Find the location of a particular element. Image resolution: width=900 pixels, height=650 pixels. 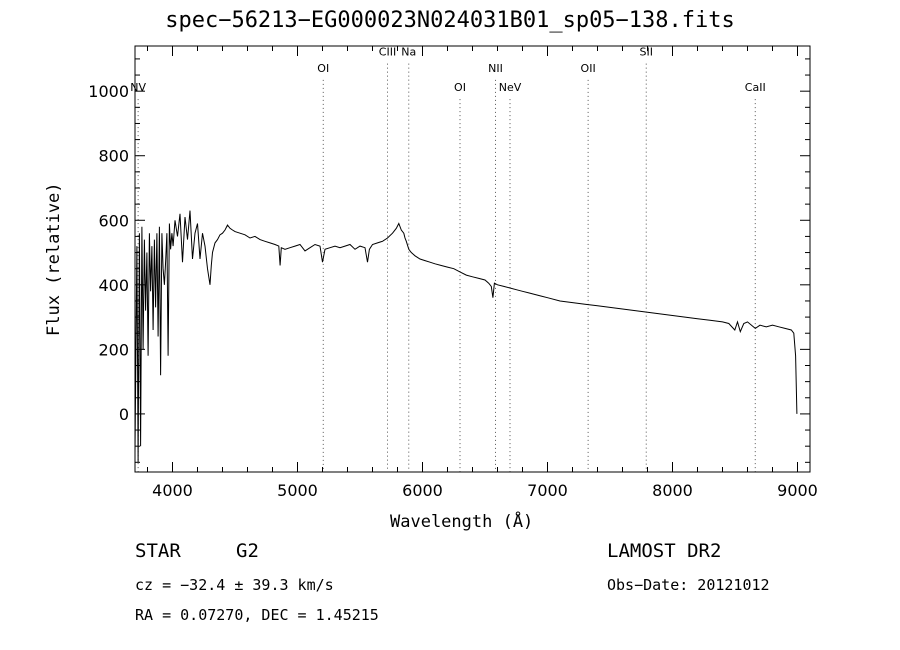

x-tick-label: 9000 is located at coordinates (797, 490).